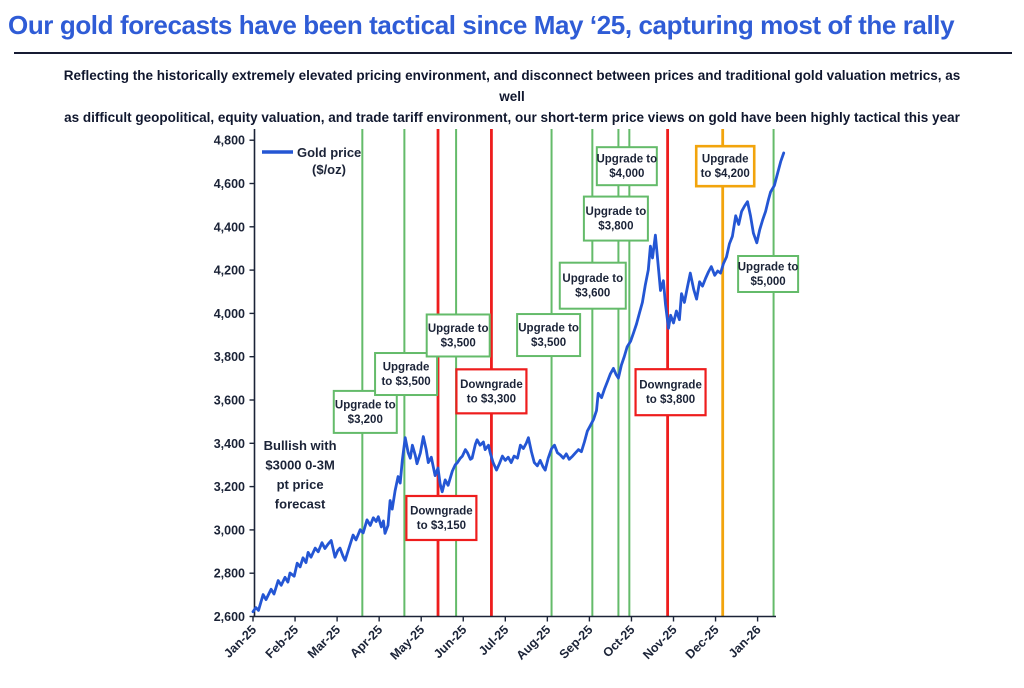 The height and width of the screenshot is (688, 1024). What do you see at coordinates (329, 169) in the screenshot?
I see `legend-label-units: ($/oz)` at bounding box center [329, 169].